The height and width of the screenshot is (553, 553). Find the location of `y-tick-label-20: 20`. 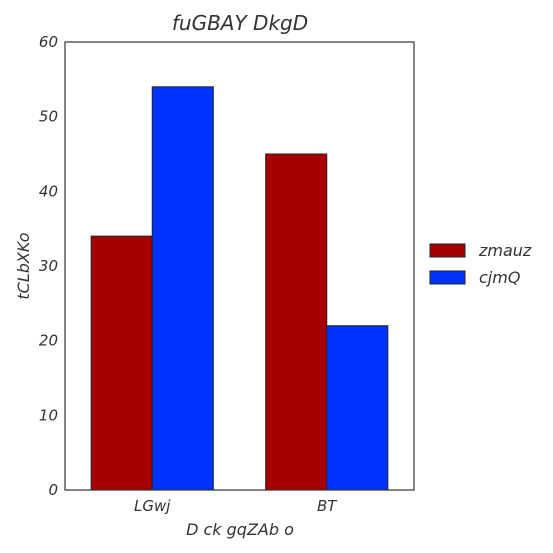

y-tick-label-20: 20 is located at coordinates (48, 341).